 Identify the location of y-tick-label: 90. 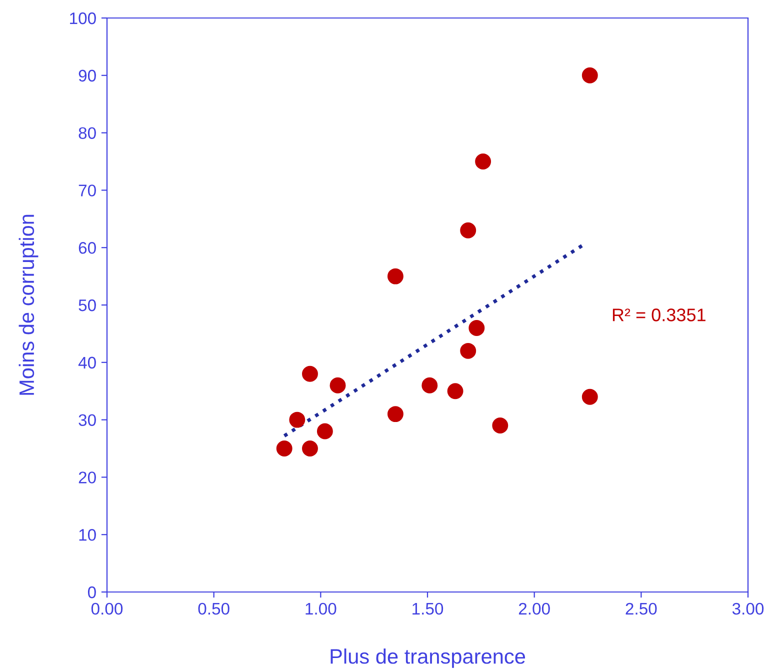
(87, 76).